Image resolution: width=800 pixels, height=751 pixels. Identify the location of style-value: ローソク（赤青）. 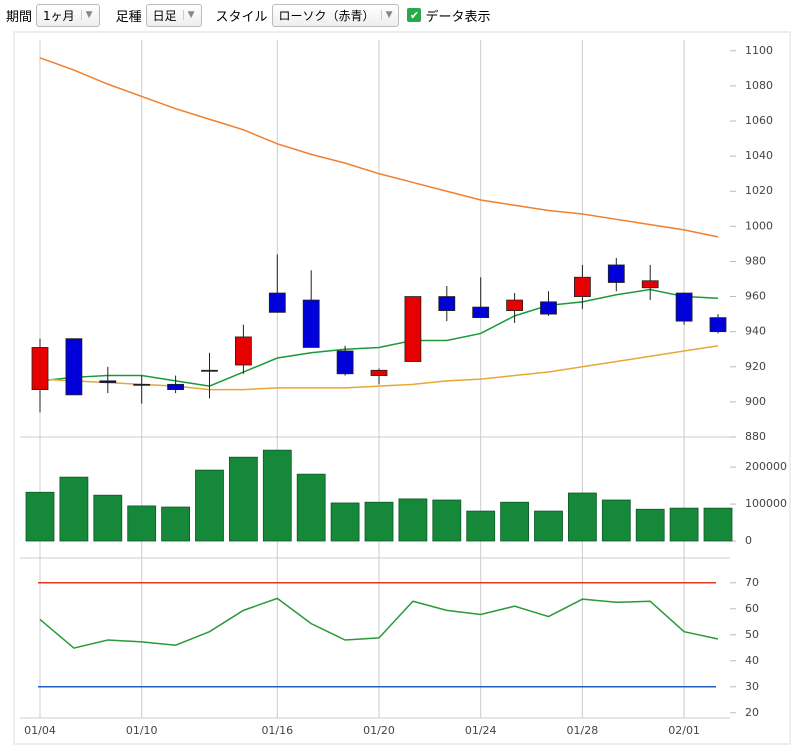
(326, 15).